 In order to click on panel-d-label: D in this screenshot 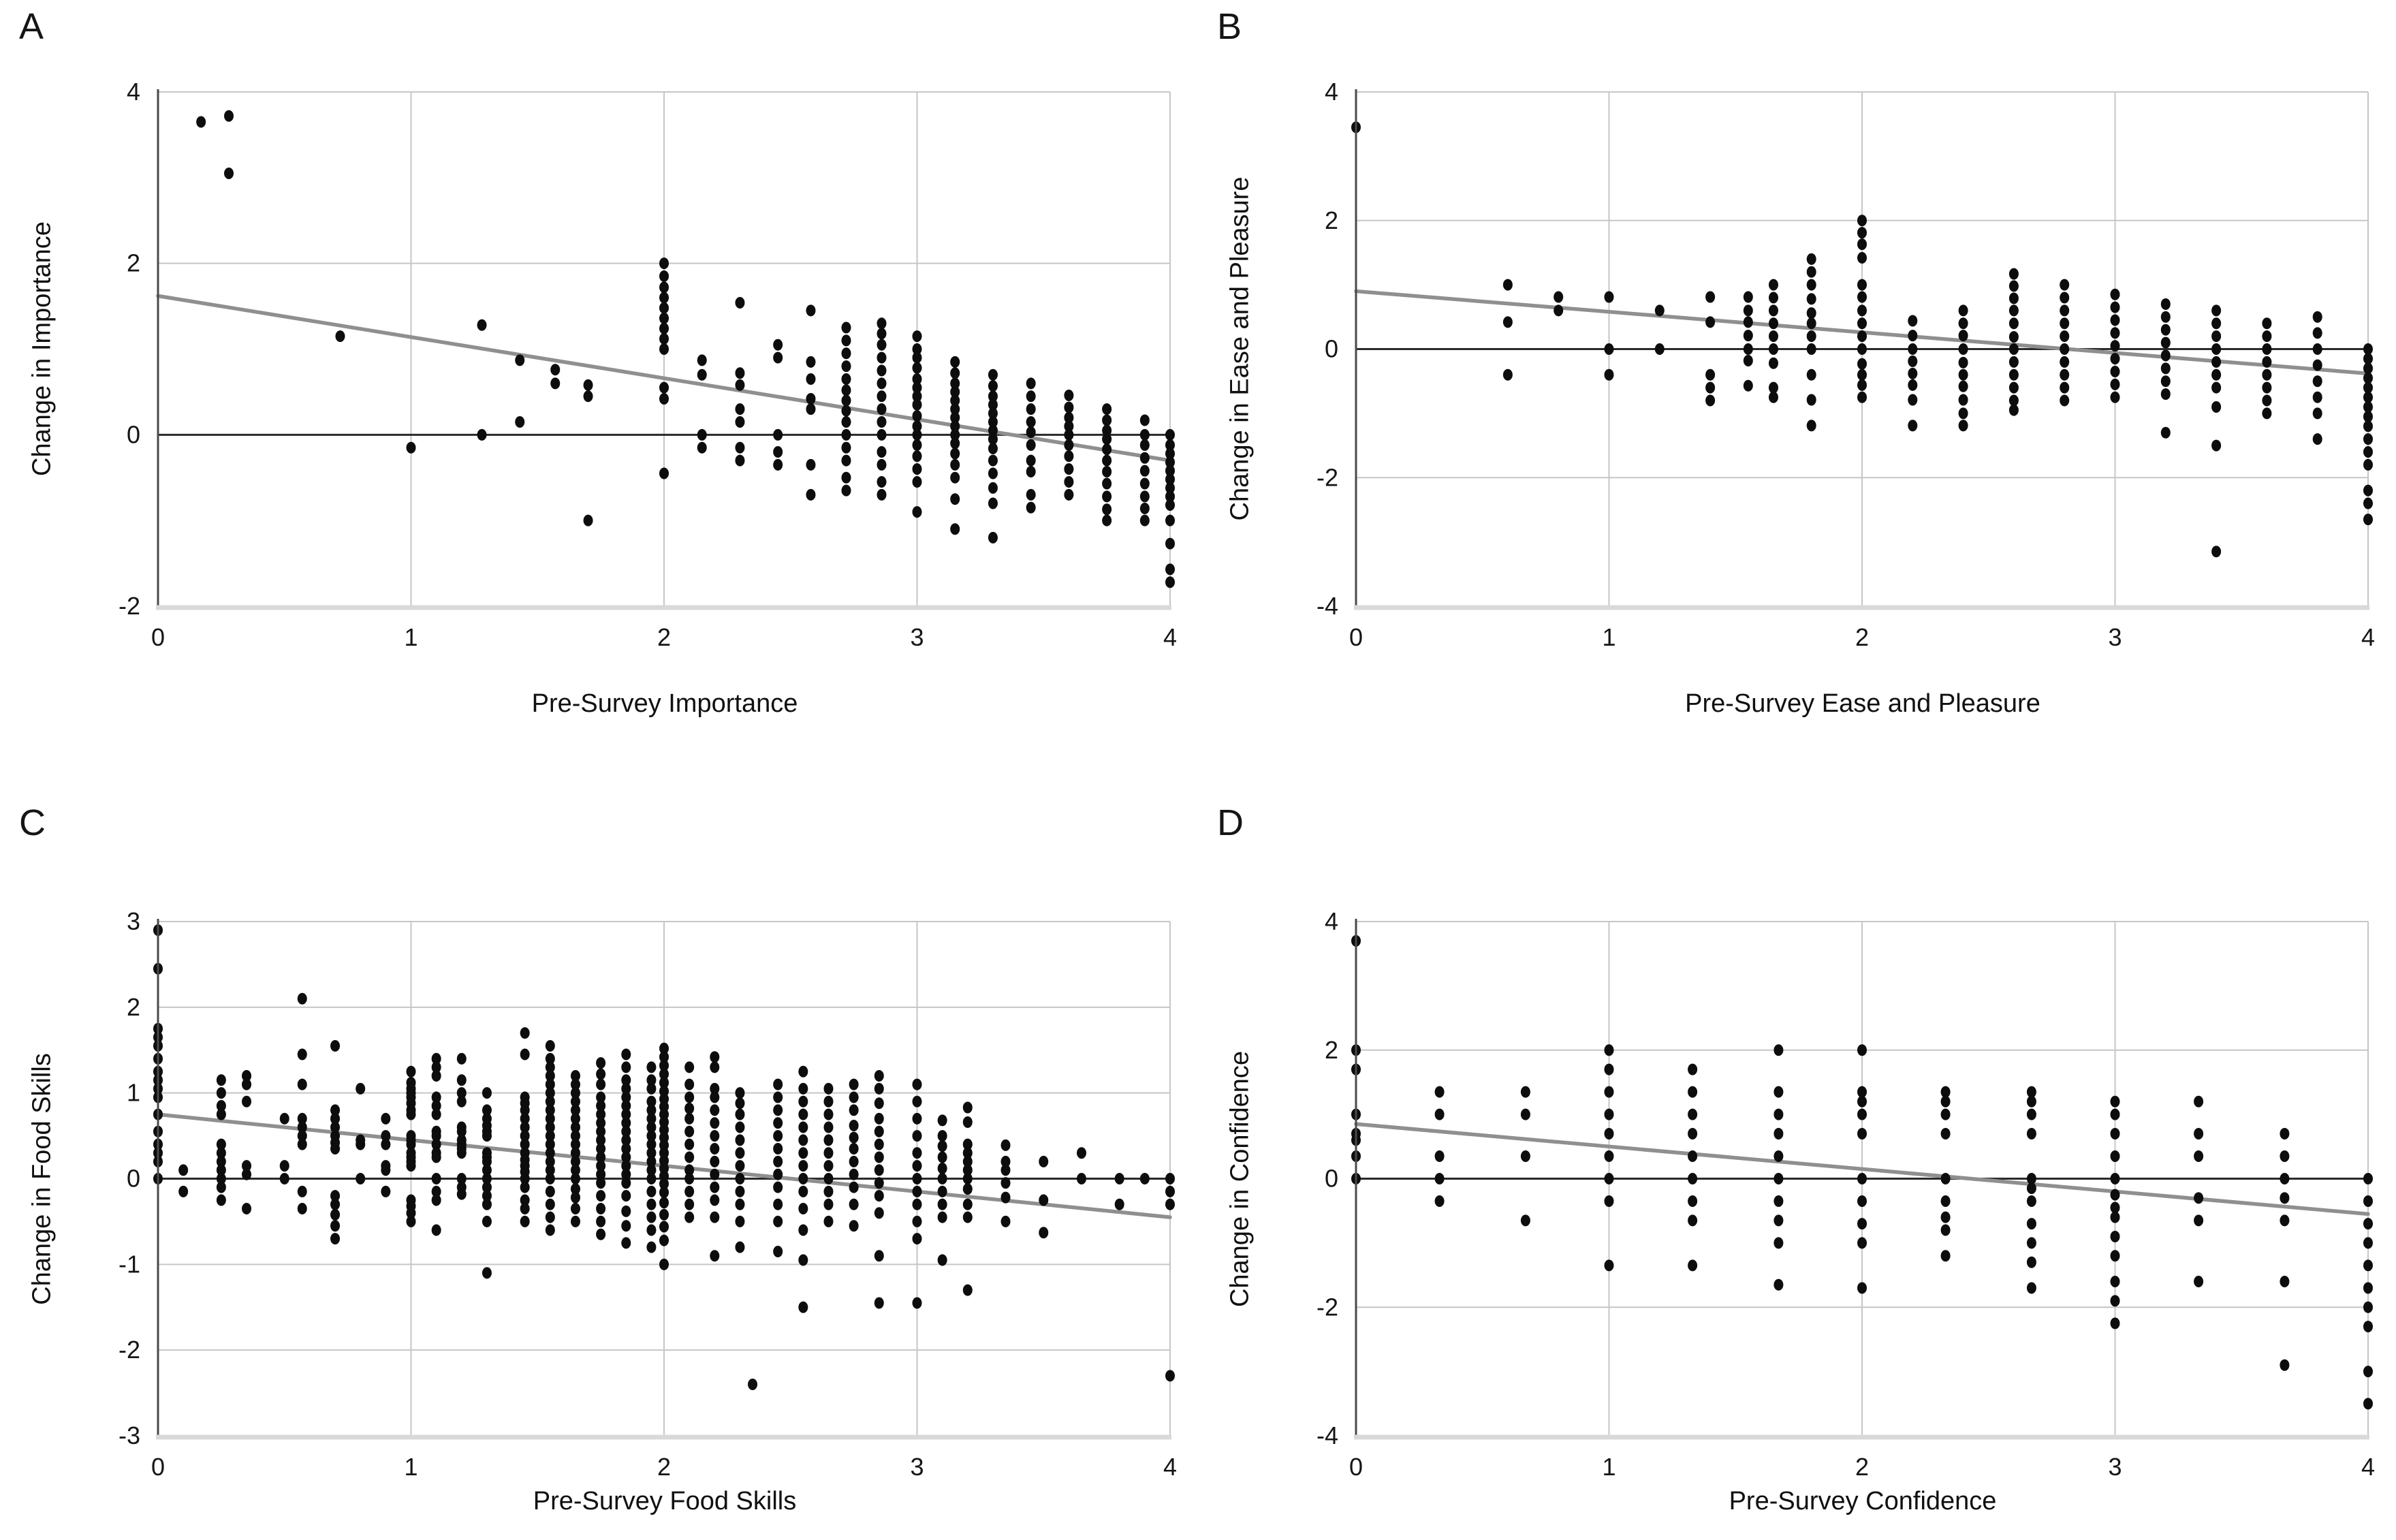, I will do `click(1230, 822)`.